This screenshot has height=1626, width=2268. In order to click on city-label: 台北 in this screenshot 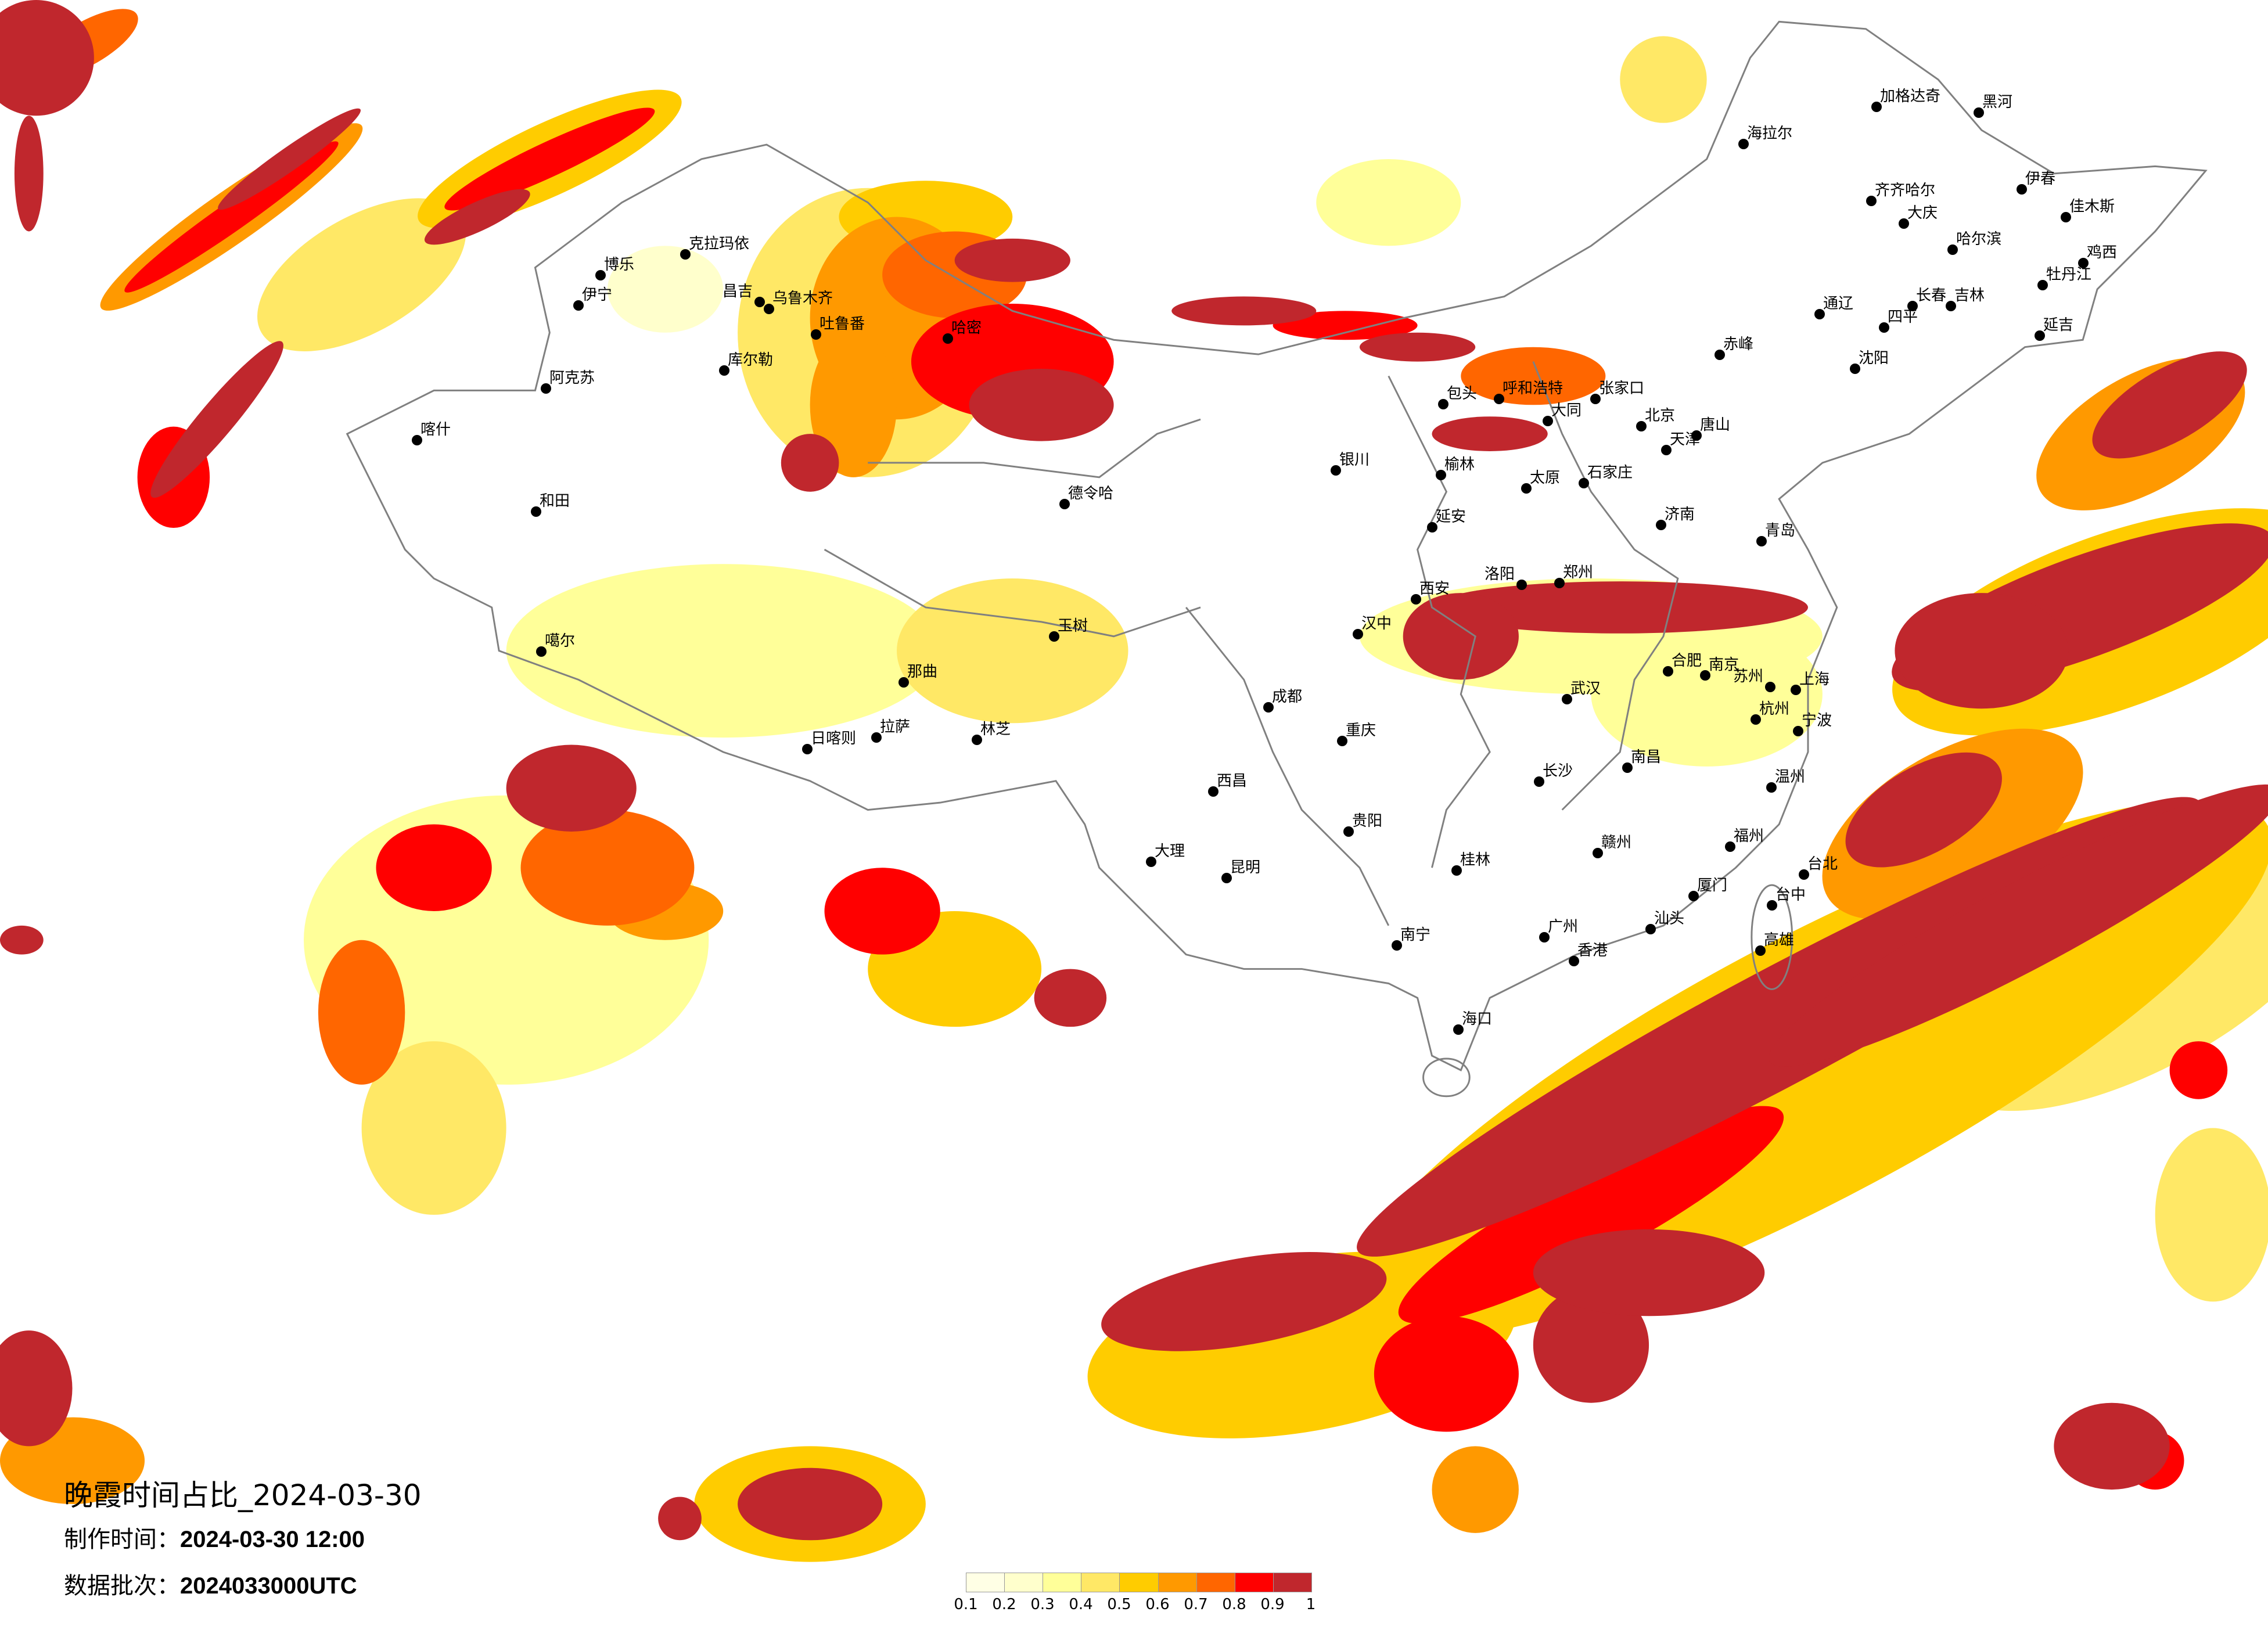, I will do `click(1822, 864)`.